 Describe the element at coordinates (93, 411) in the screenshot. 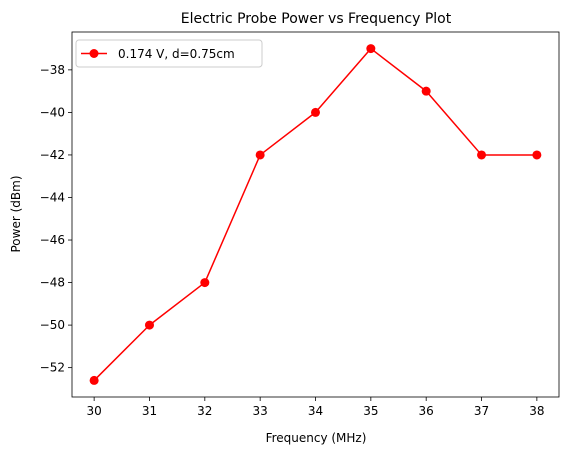

I see `x-tick-label: 30` at that location.